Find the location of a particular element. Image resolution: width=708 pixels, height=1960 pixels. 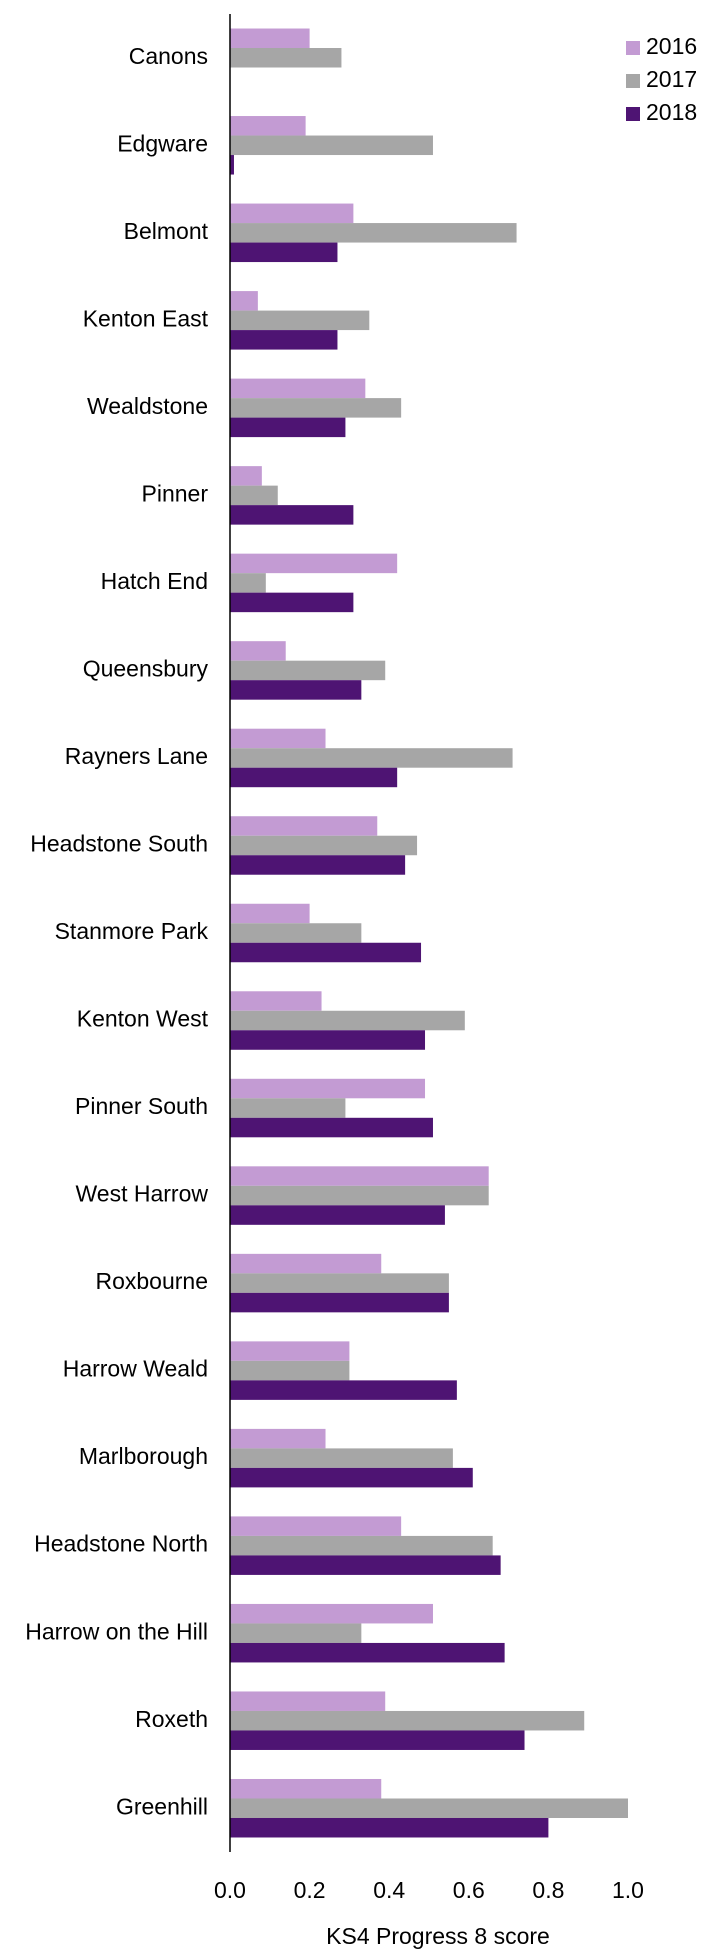

y-tick-label: Queensbury is located at coordinates (146, 669).